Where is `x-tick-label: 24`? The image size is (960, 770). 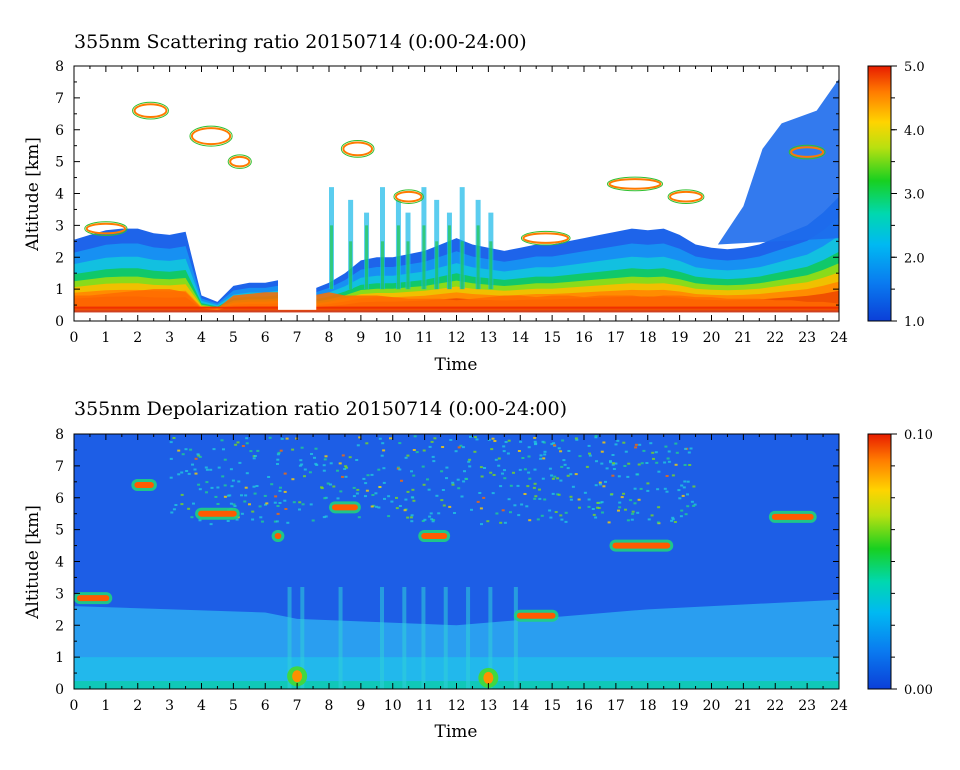
x-tick-label: 24 is located at coordinates (839, 338).